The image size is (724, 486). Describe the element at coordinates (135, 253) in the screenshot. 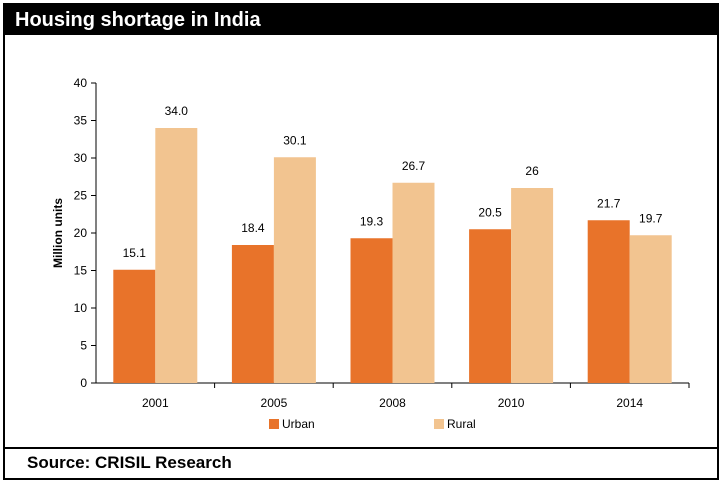

I see `data-label-urban: 15.1` at that location.